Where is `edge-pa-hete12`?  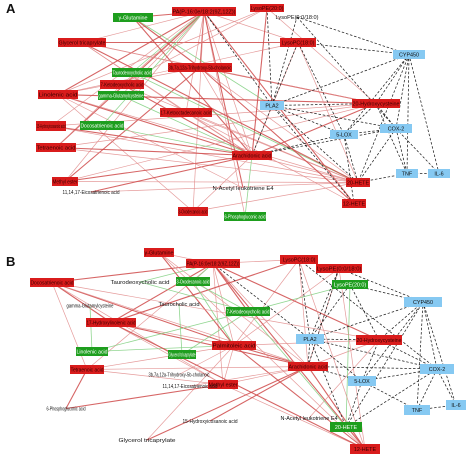
edge-pa-hete12 is located at coordinates (289, 356).